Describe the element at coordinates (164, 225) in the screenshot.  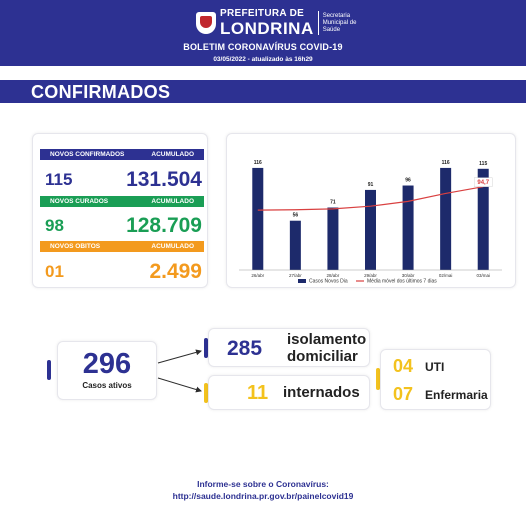
I see `recovered-total-value: 128.709` at that location.